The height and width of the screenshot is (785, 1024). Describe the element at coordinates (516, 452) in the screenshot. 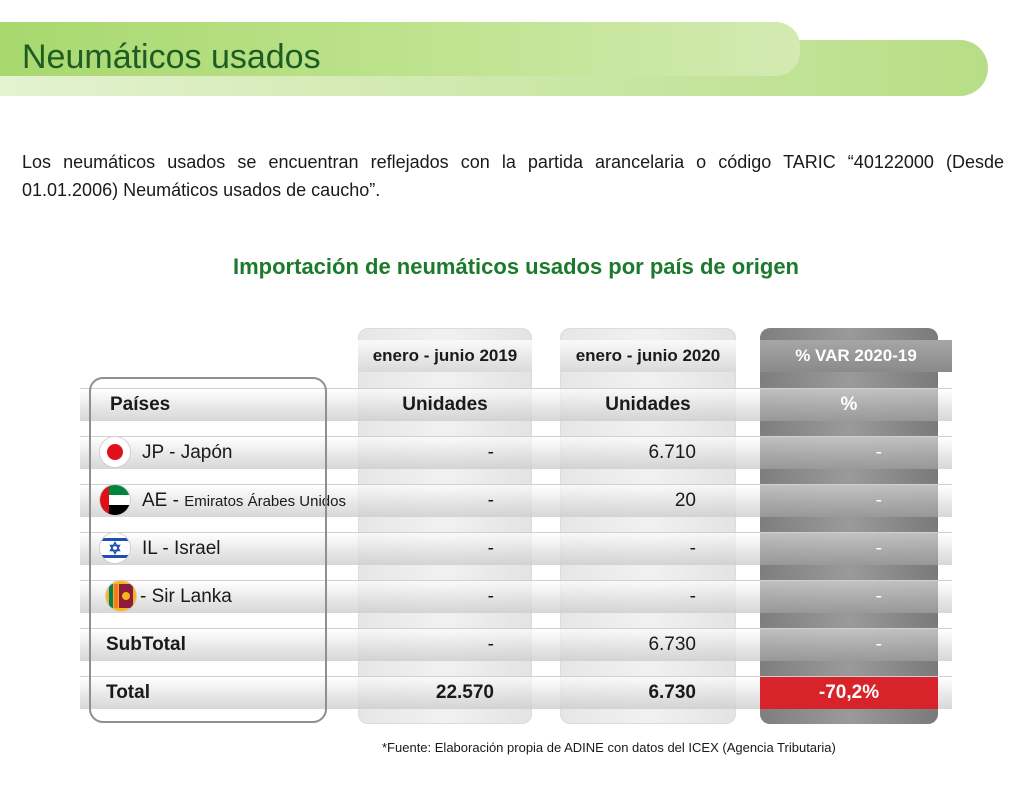

I see `table-row: JP - Japón - 6.710 -` at that location.